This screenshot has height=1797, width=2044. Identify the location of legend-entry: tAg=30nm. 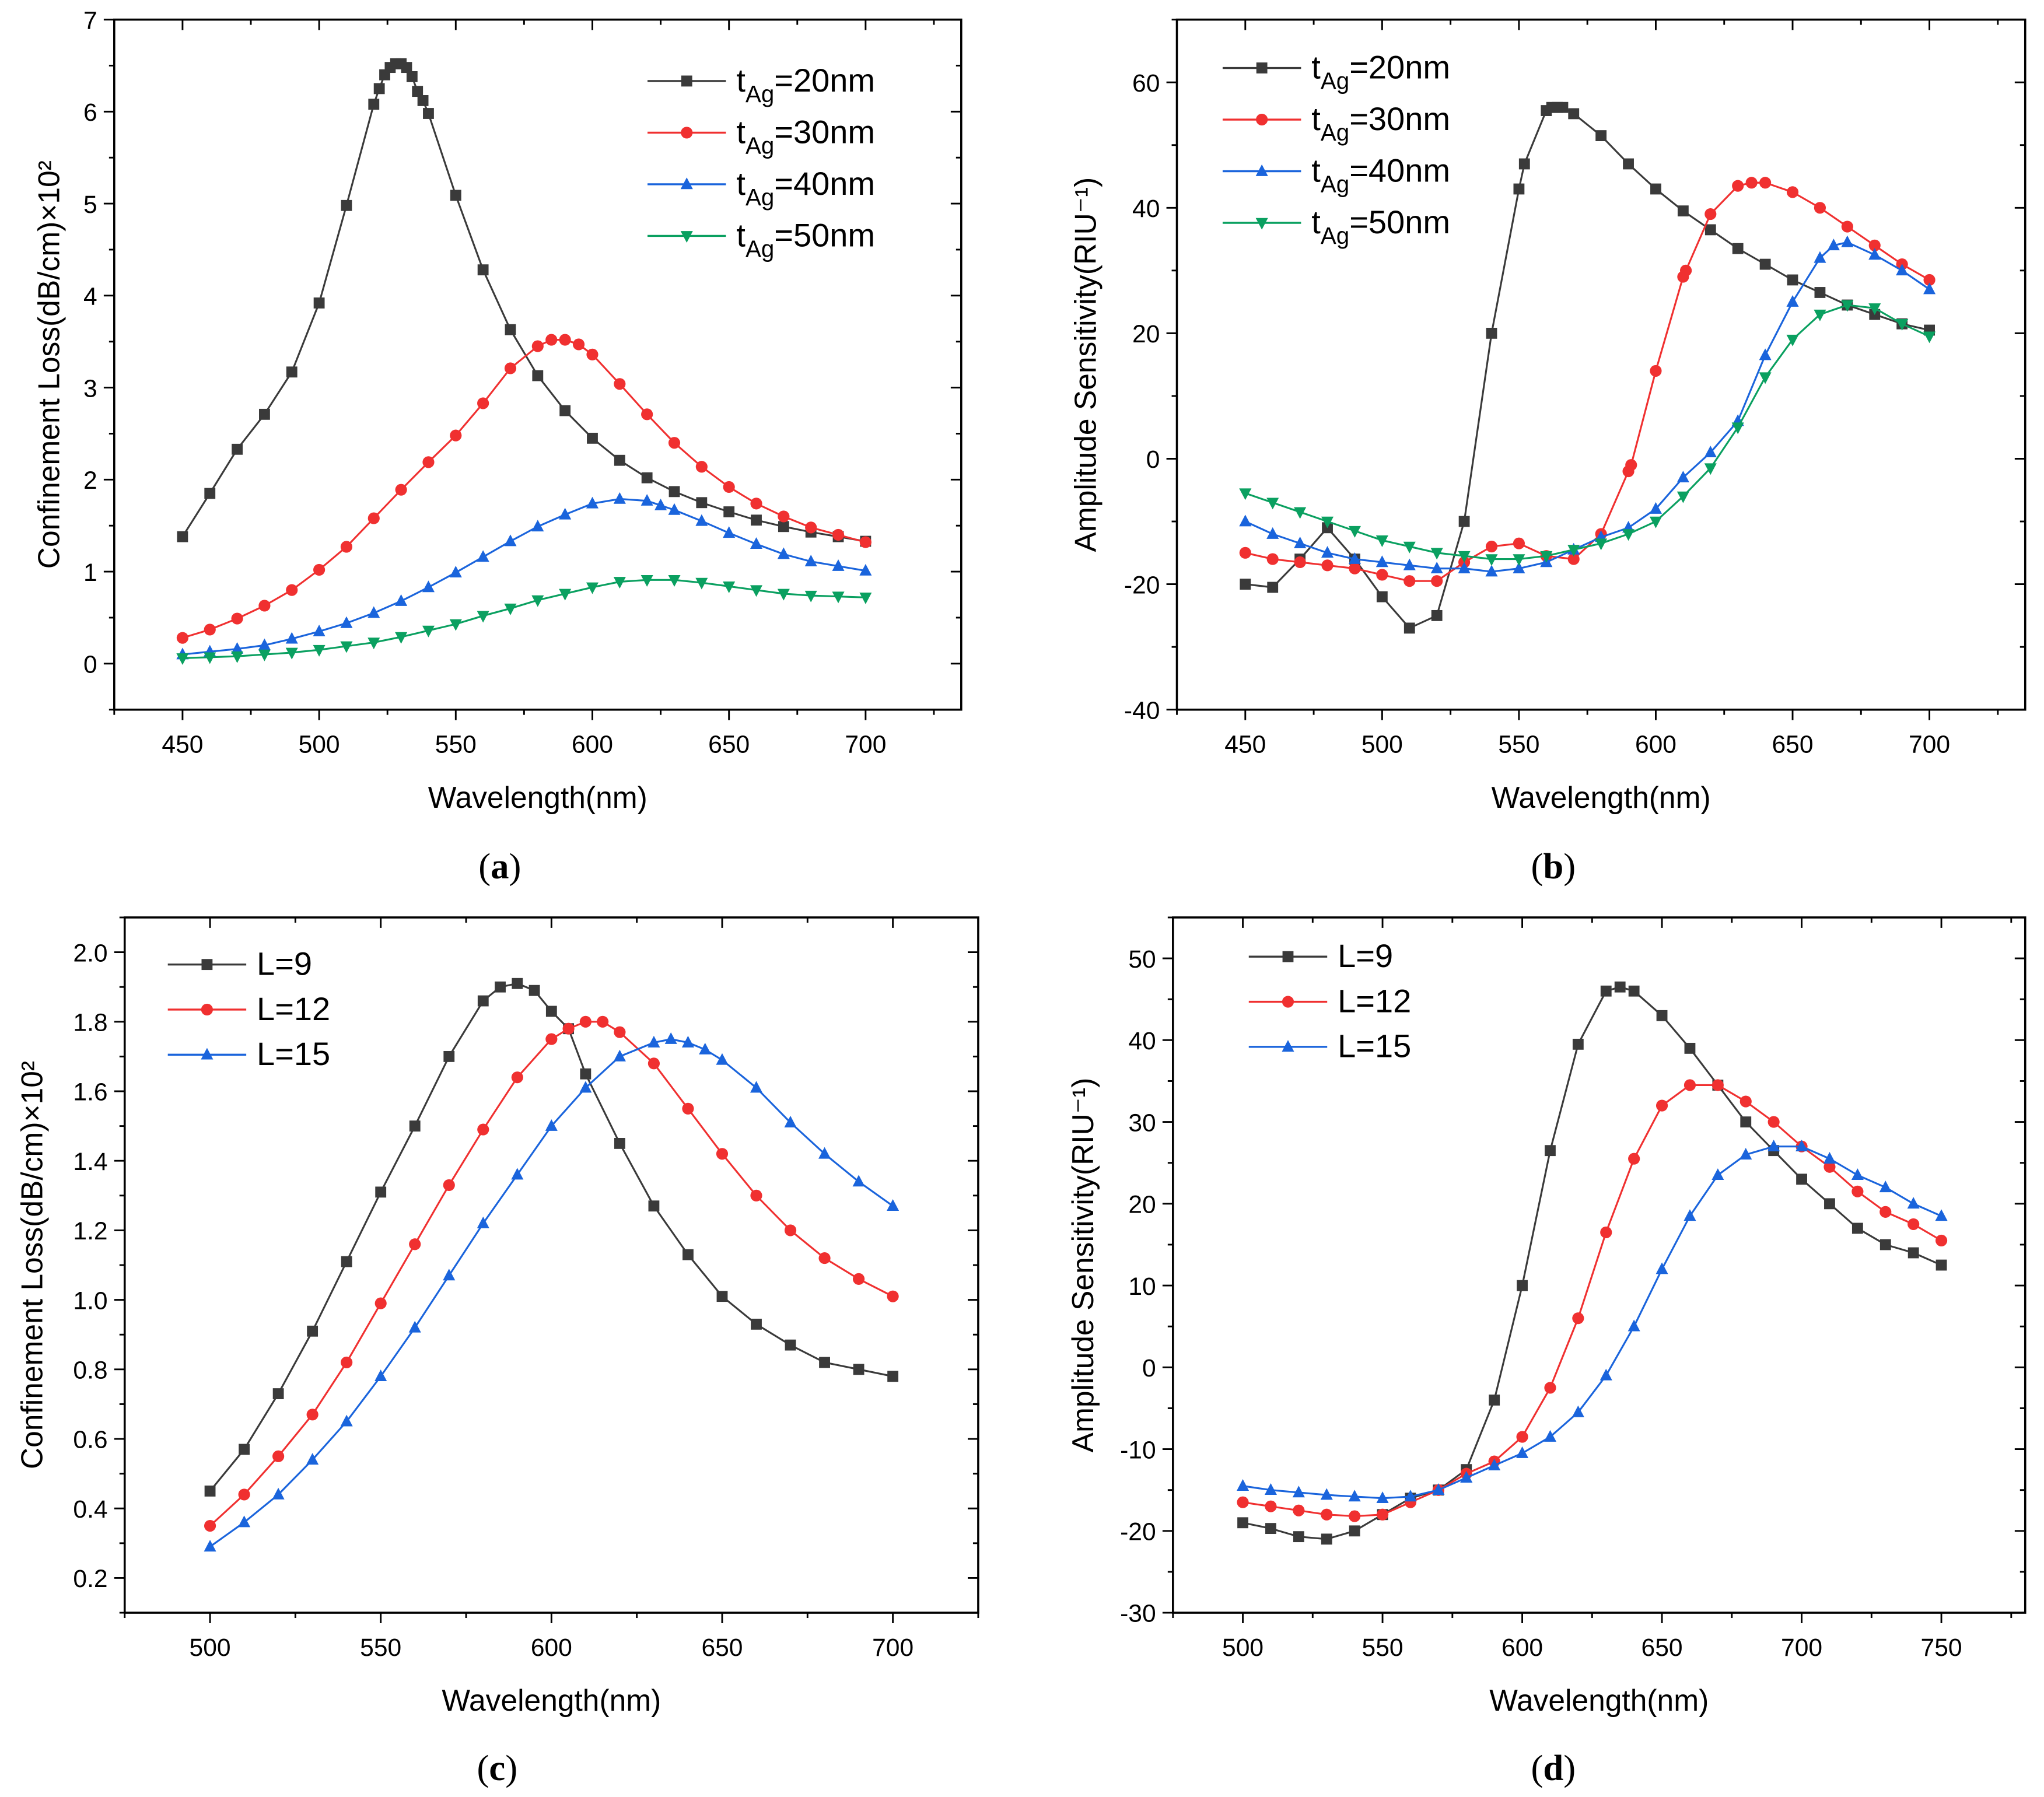
(761, 136).